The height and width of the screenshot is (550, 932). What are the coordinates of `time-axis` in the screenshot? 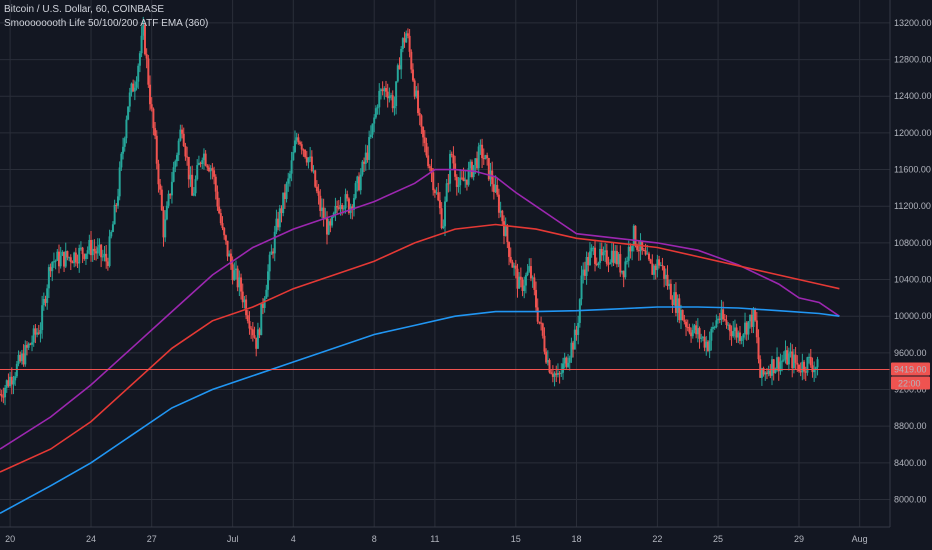 It's located at (466, 538).